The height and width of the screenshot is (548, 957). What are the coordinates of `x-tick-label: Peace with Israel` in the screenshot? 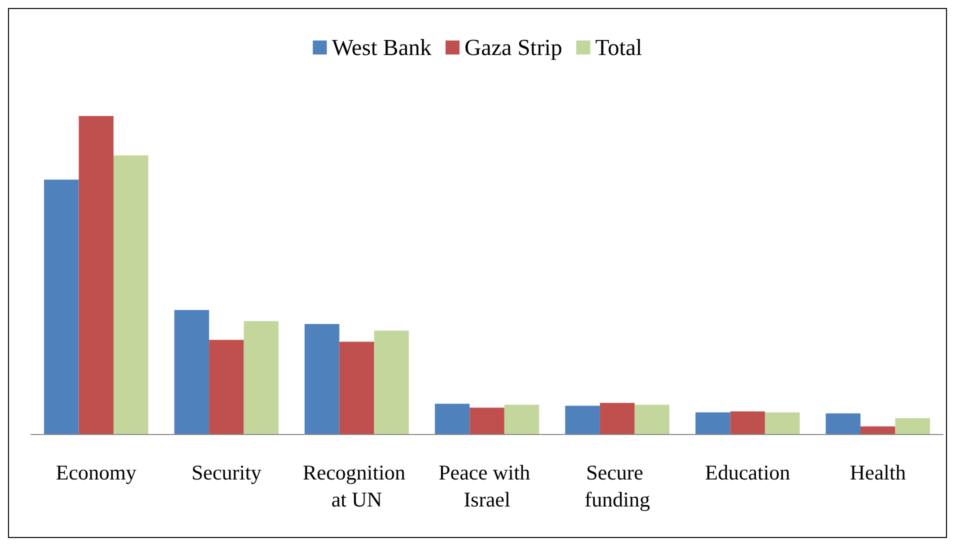 It's located at (487, 486).